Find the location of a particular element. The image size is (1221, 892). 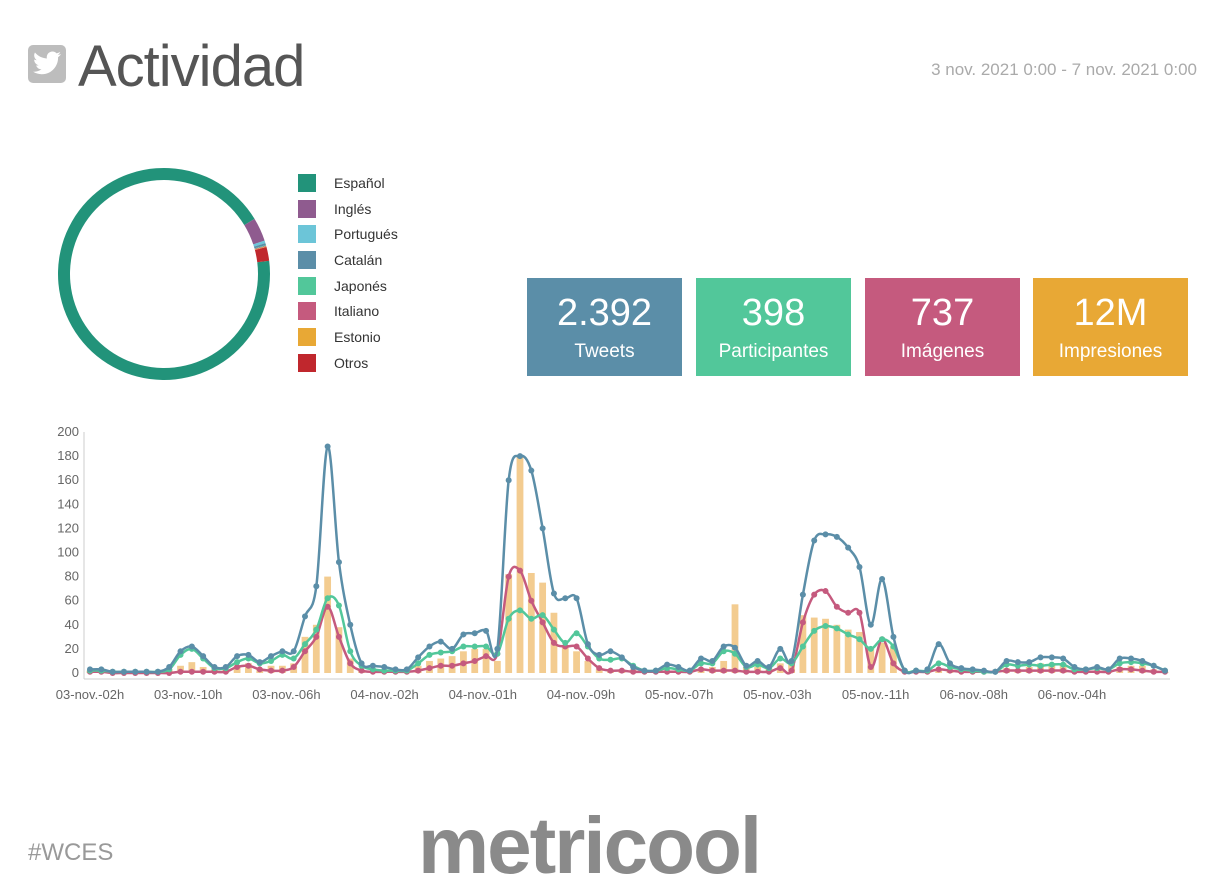

legend-item: Italiano is located at coordinates (348, 311).